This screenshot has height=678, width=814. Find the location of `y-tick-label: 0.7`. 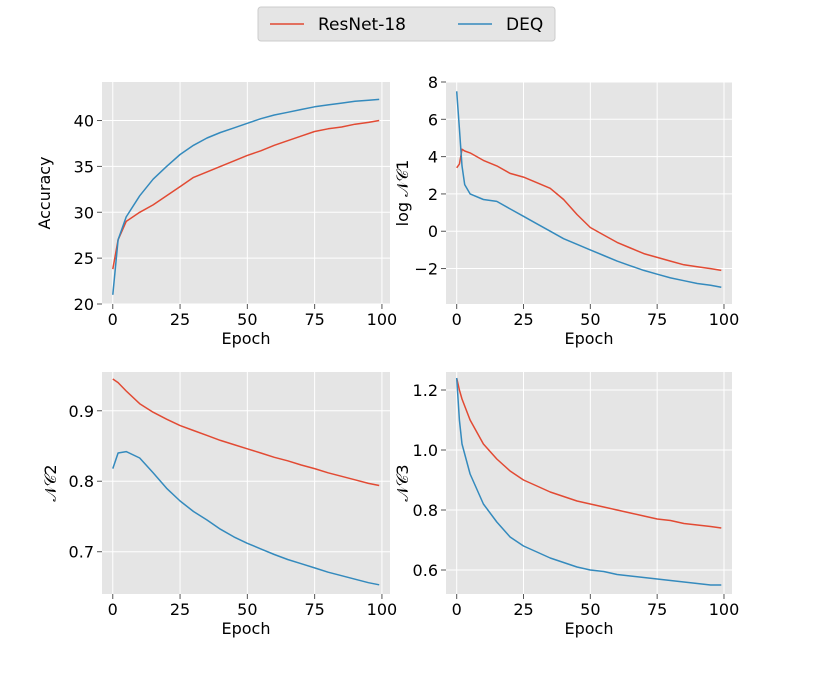

y-tick-label: 0.7 is located at coordinates (81, 552).